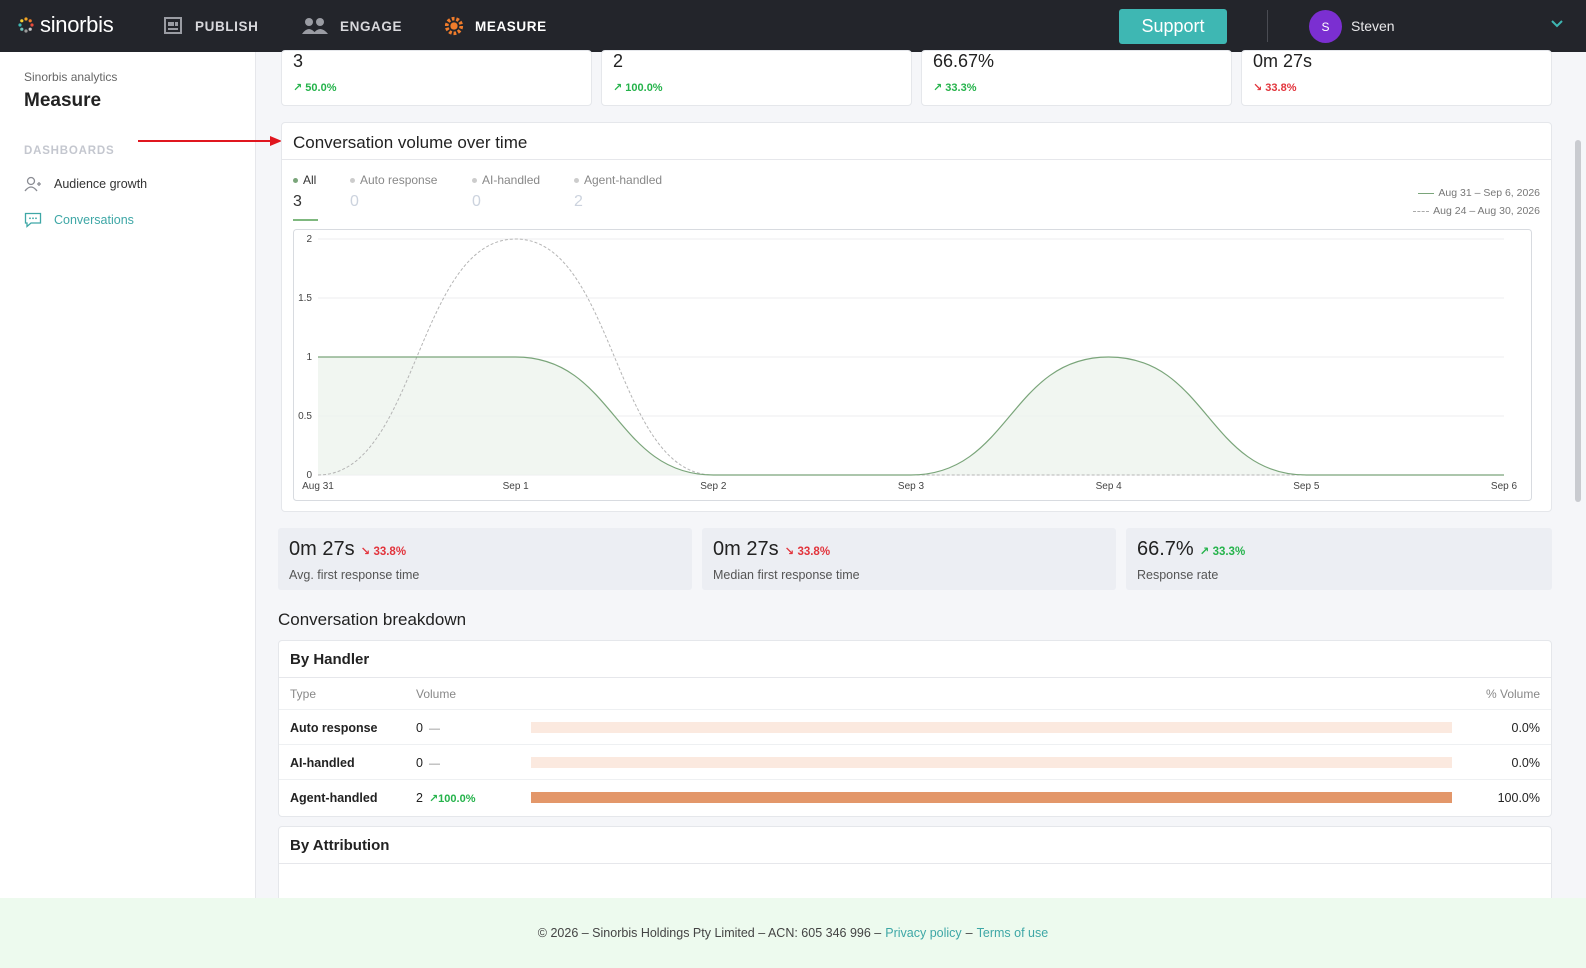  What do you see at coordinates (305, 298) in the screenshot?
I see `y-tick-label: 1.5` at bounding box center [305, 298].